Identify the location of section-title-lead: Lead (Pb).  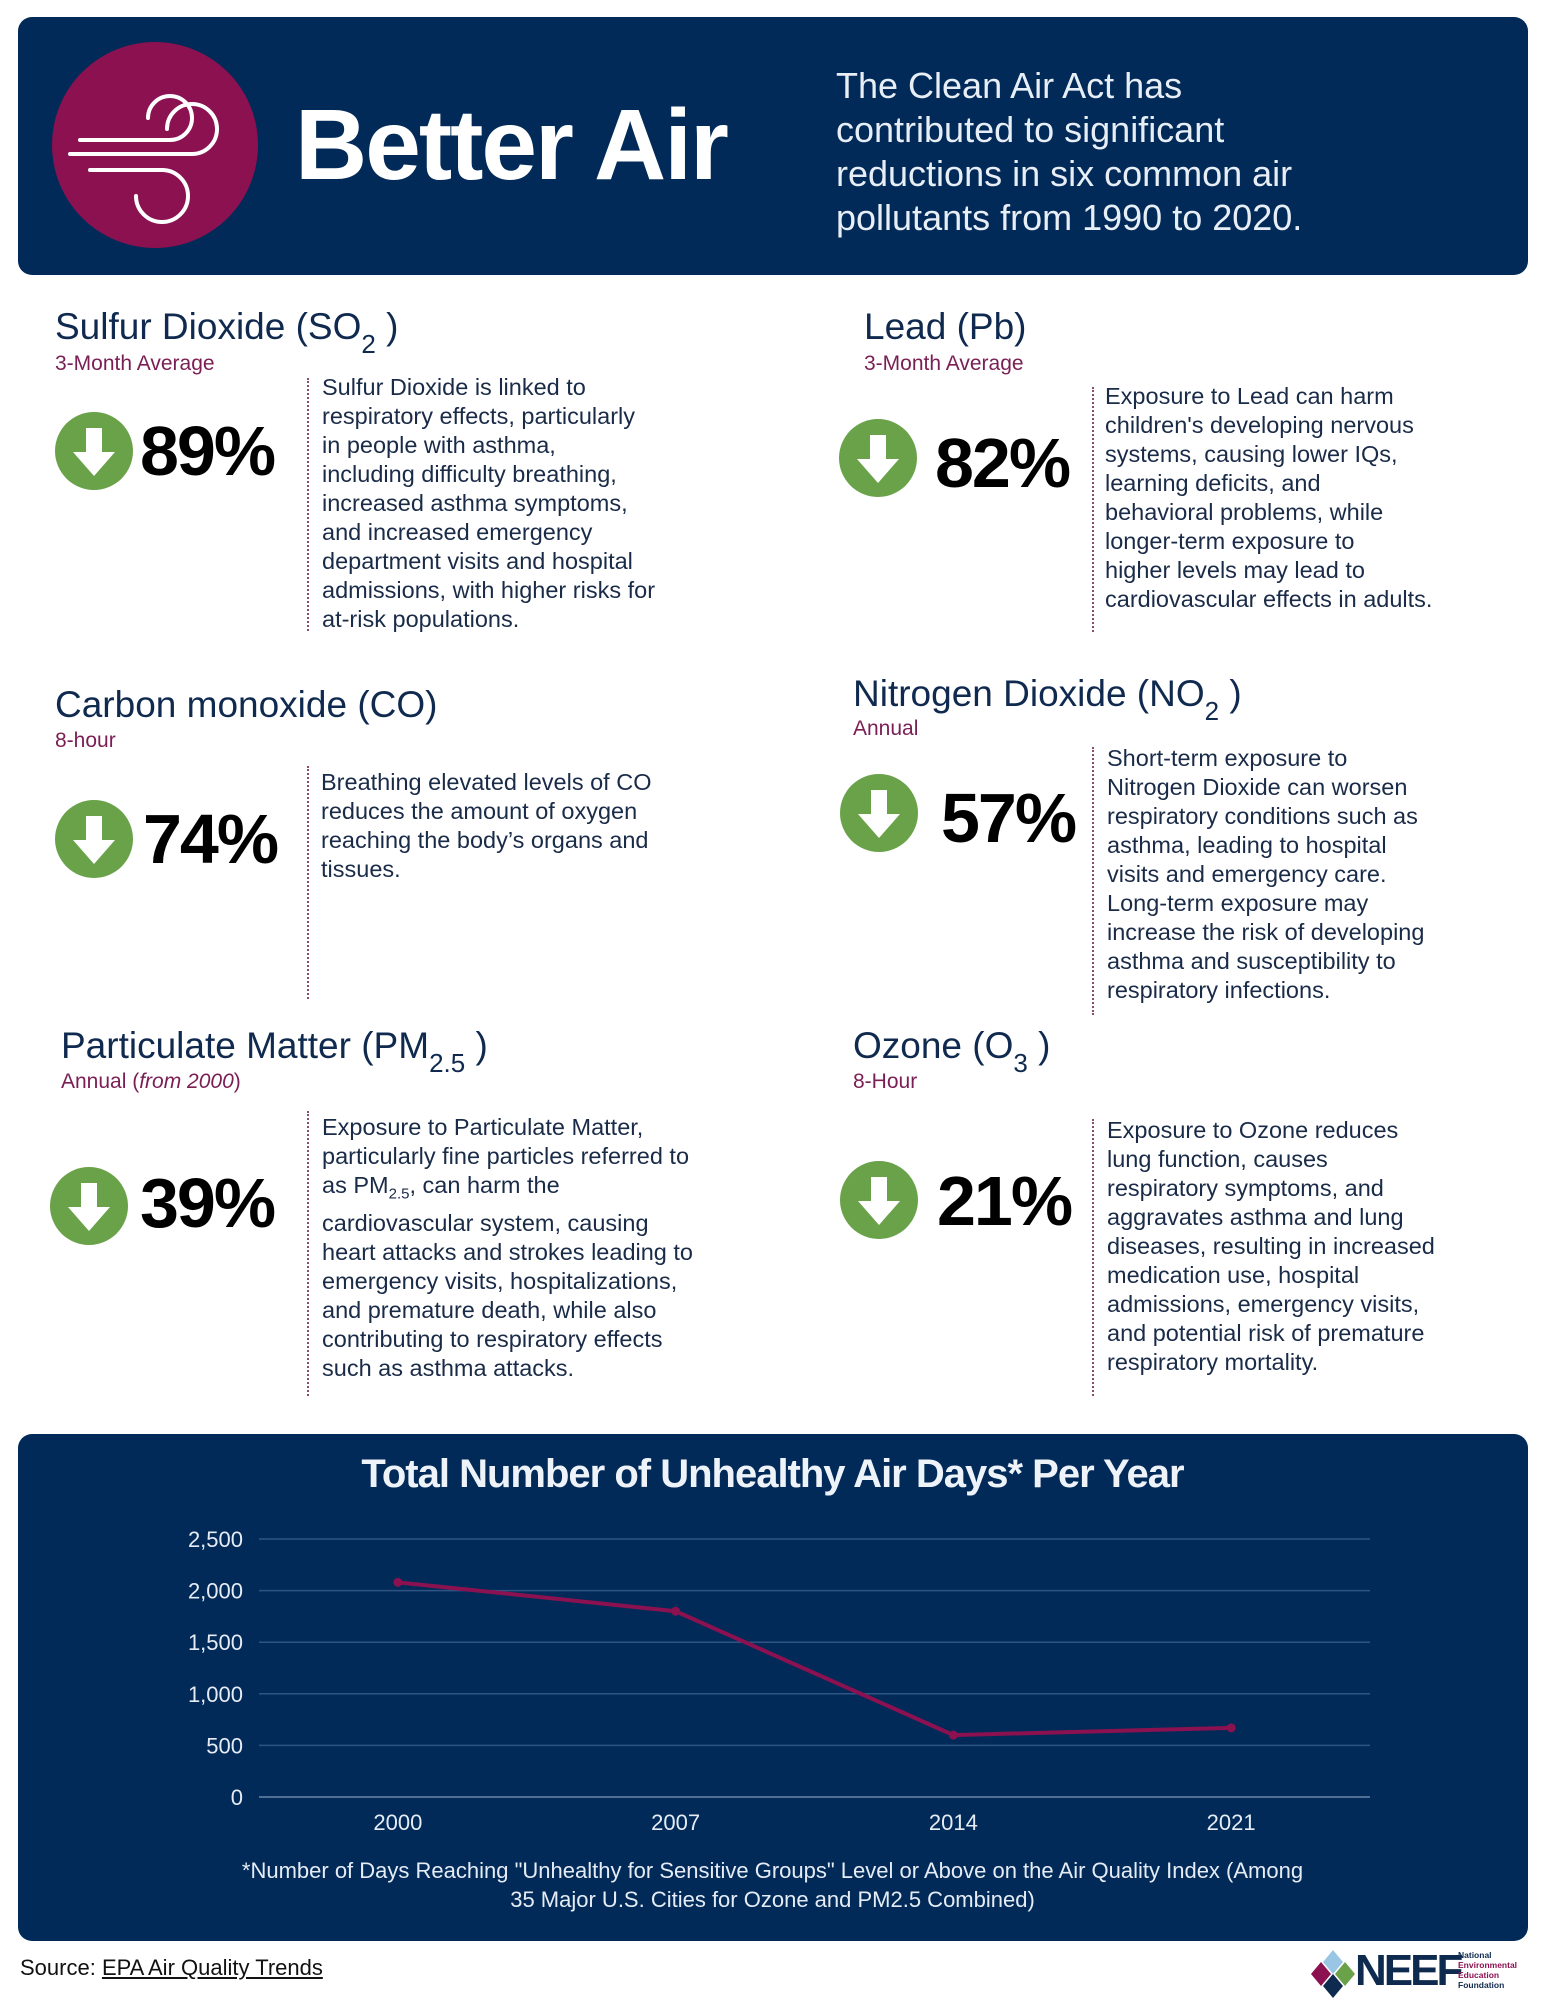
(945, 326).